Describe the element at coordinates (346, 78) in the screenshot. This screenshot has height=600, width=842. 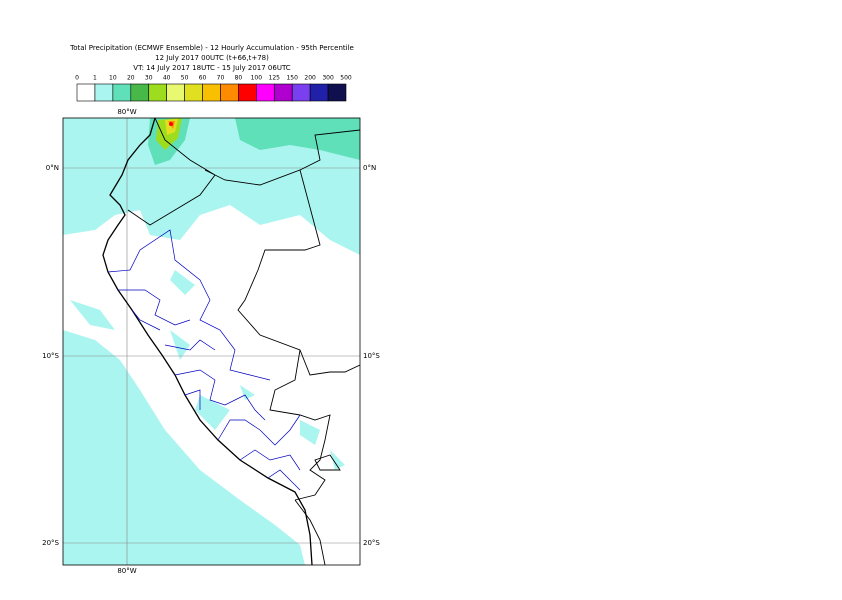
I see `legend-label: 500` at that location.